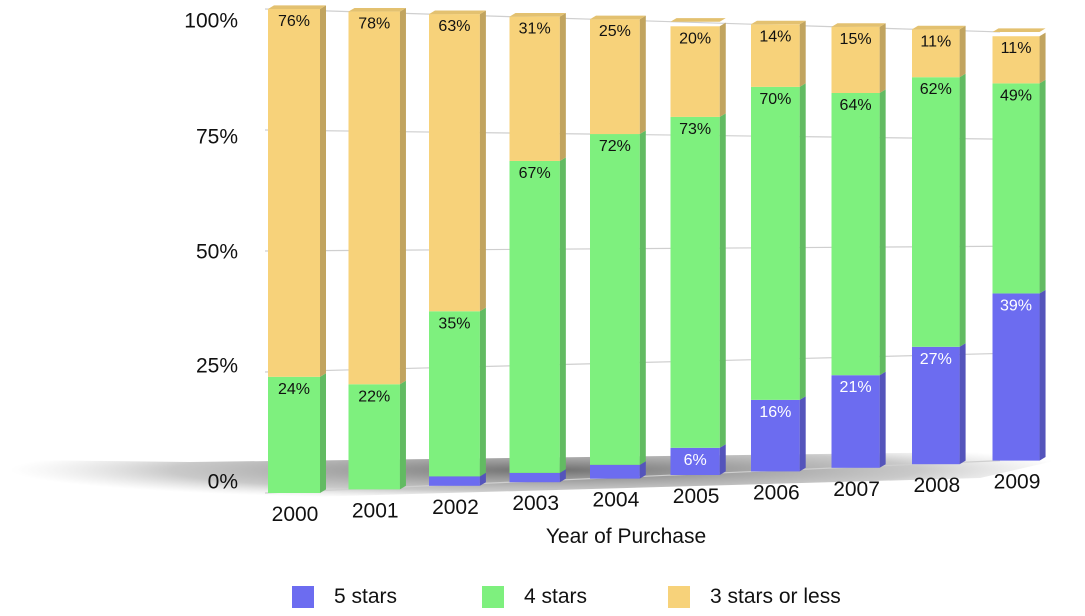 This screenshot has height=616, width=1085. Describe the element at coordinates (457, 392) in the screenshot. I see `bar-segment-4-stars-2002` at that location.